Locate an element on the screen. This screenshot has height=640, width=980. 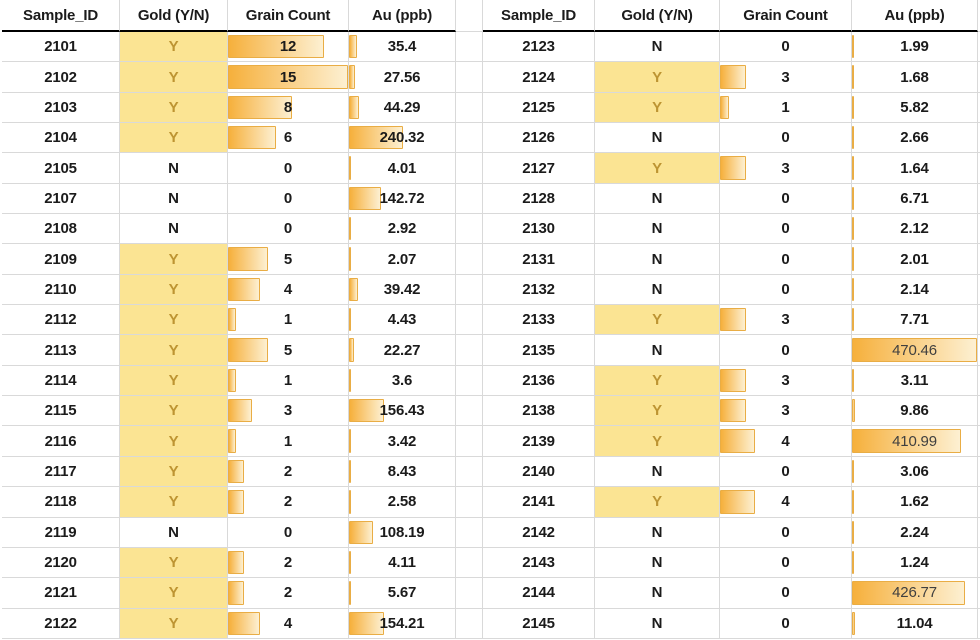
au-ppb-cell: 4.11 is located at coordinates (402, 563).